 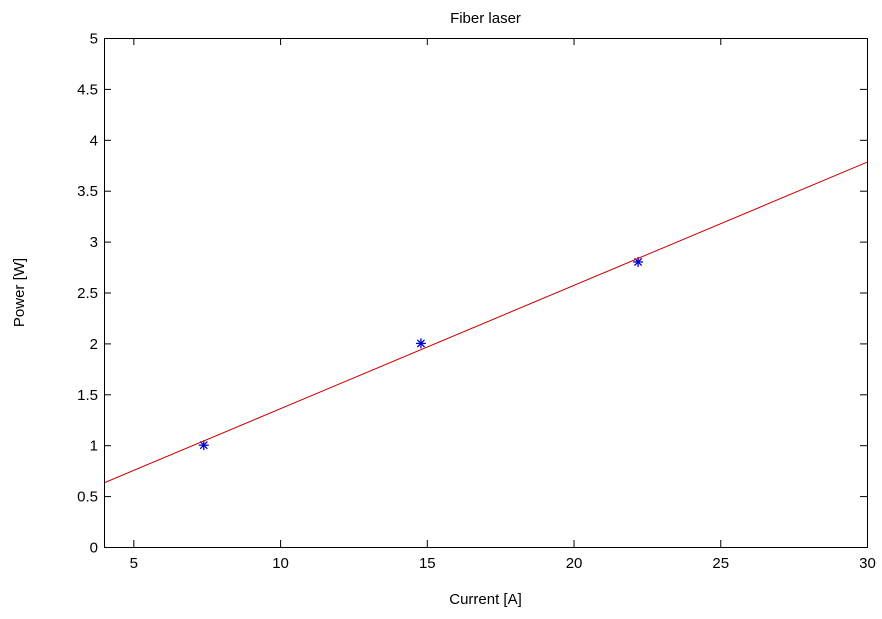 What do you see at coordinates (94, 344) in the screenshot?
I see `y-tick-label: 2` at bounding box center [94, 344].